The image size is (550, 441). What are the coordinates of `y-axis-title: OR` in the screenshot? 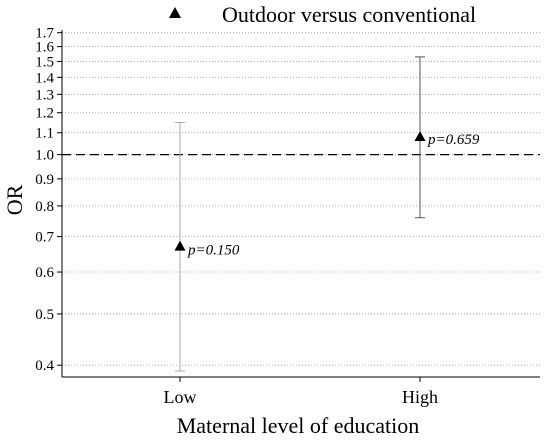 It's located at (14, 199).